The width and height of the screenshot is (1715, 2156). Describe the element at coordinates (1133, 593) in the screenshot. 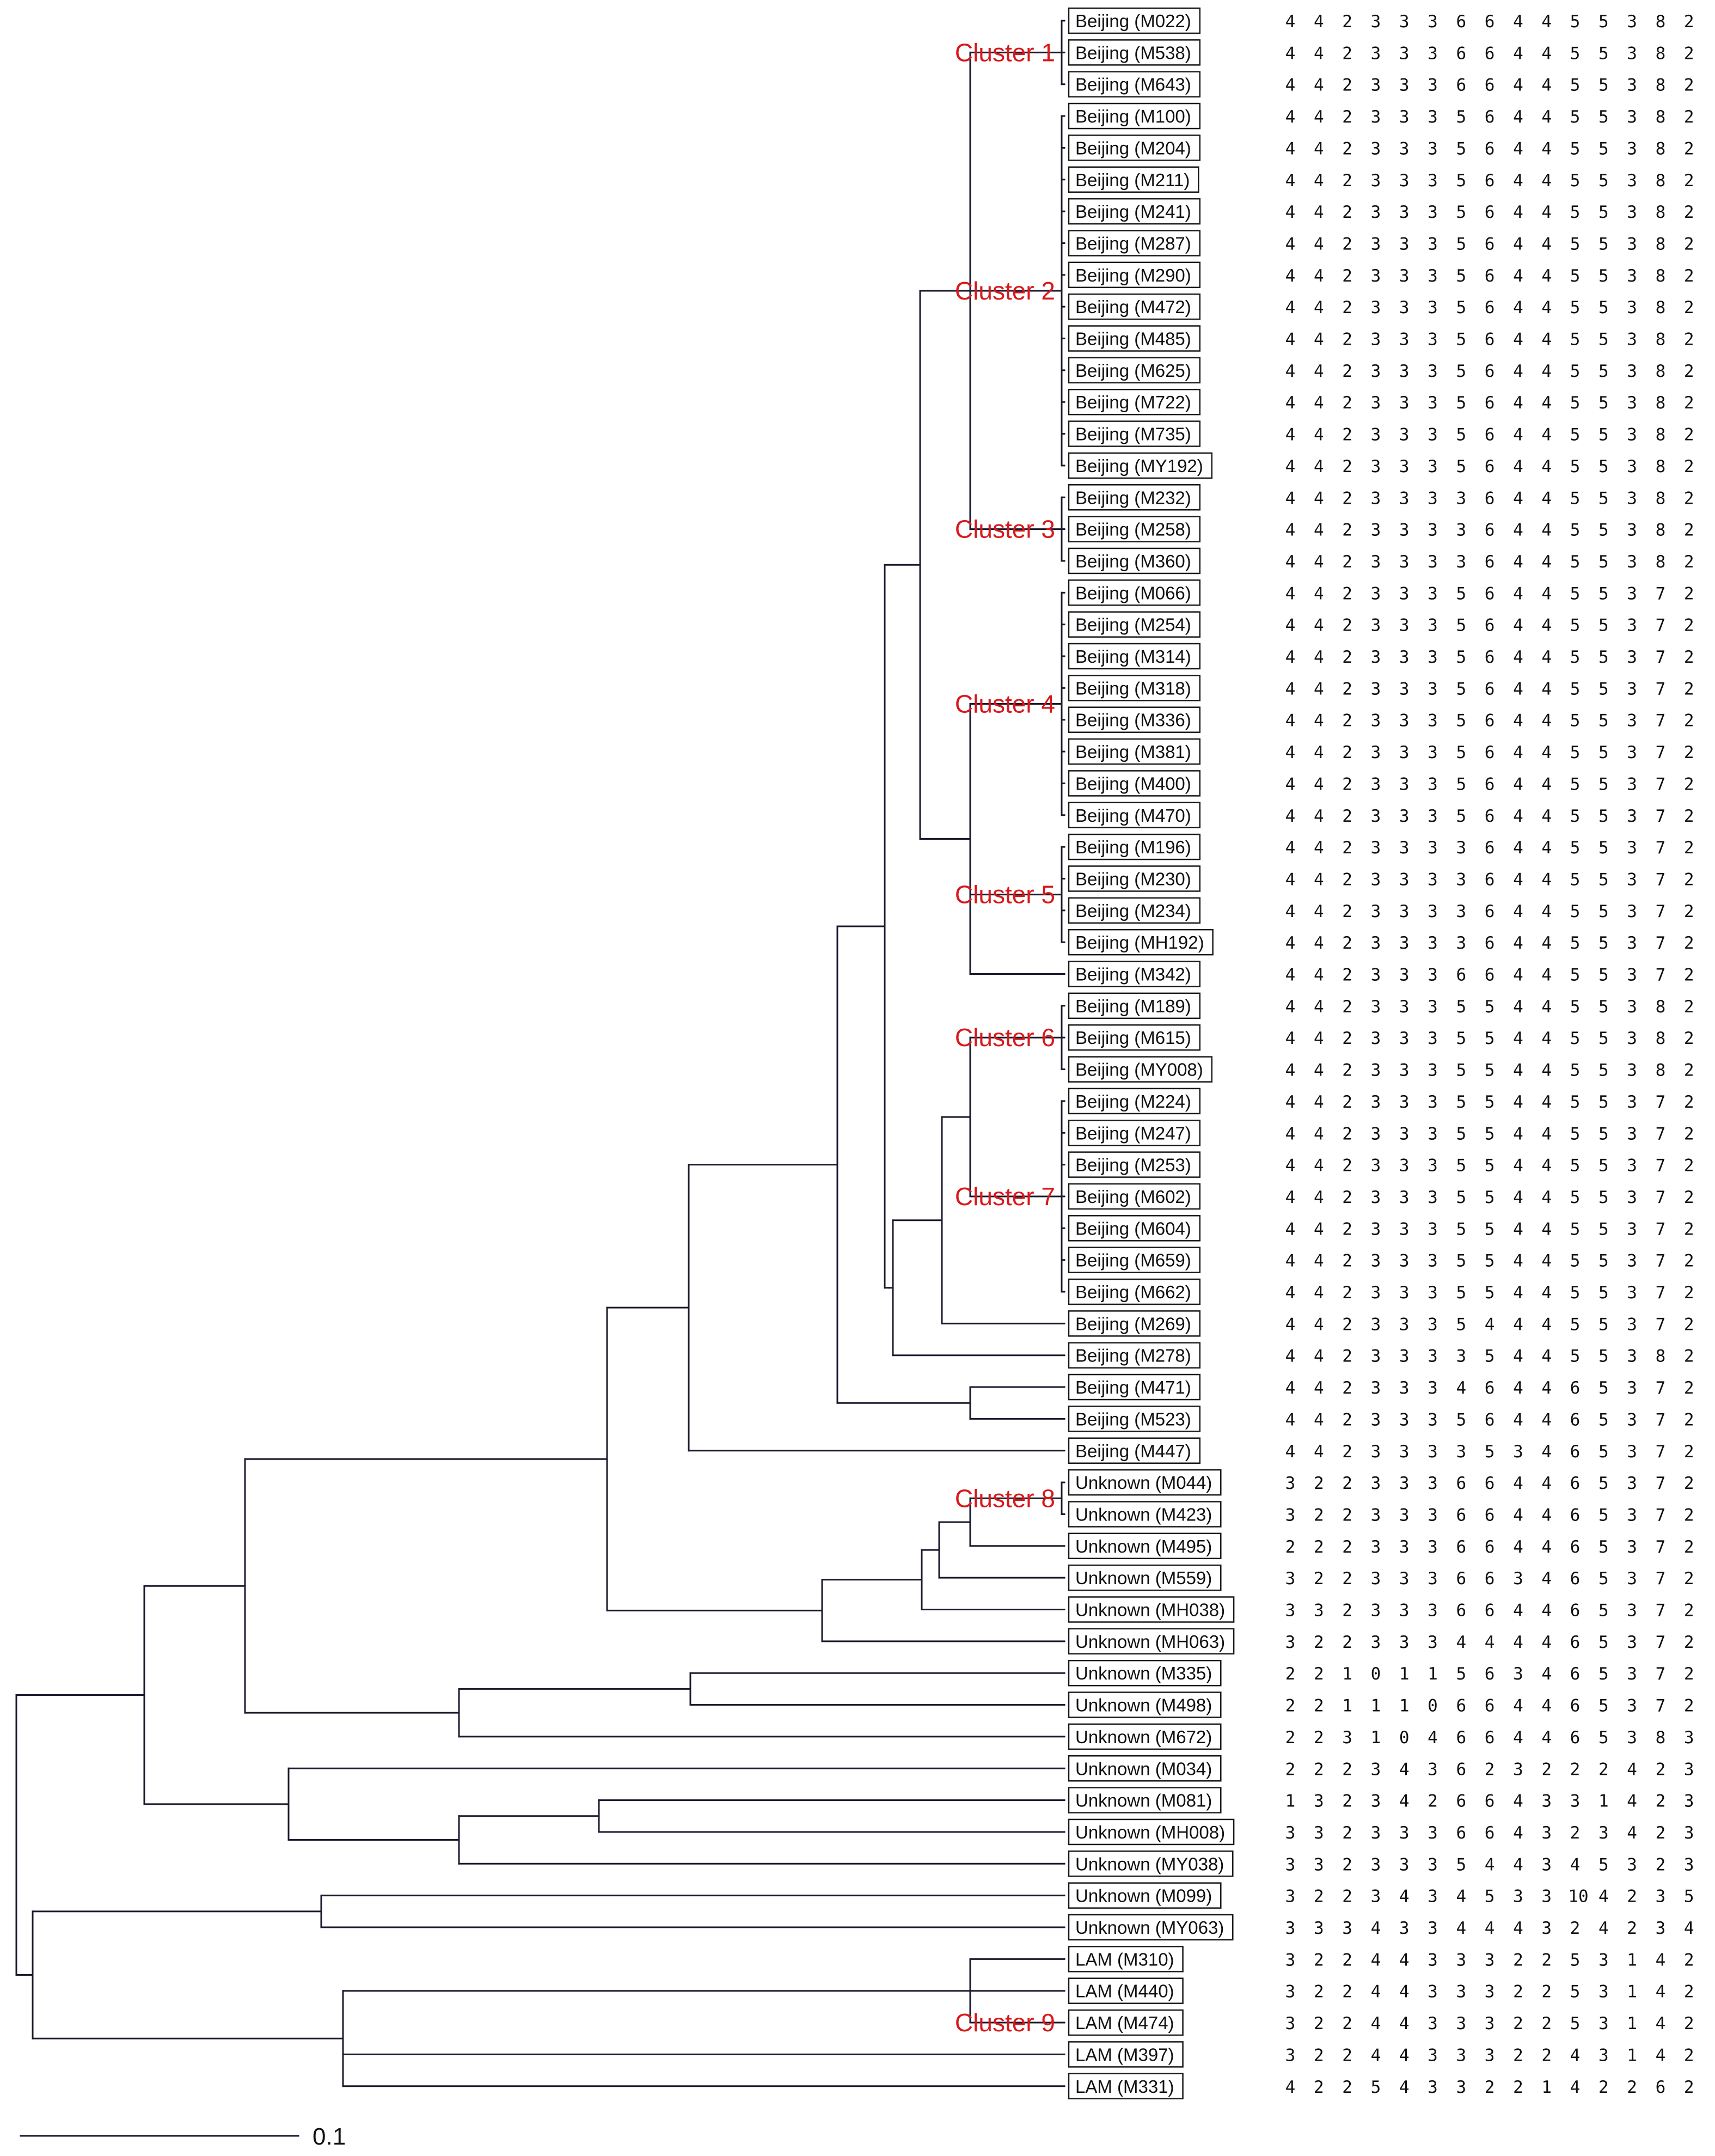

I see `strain-name: Beijing (M066)` at that location.